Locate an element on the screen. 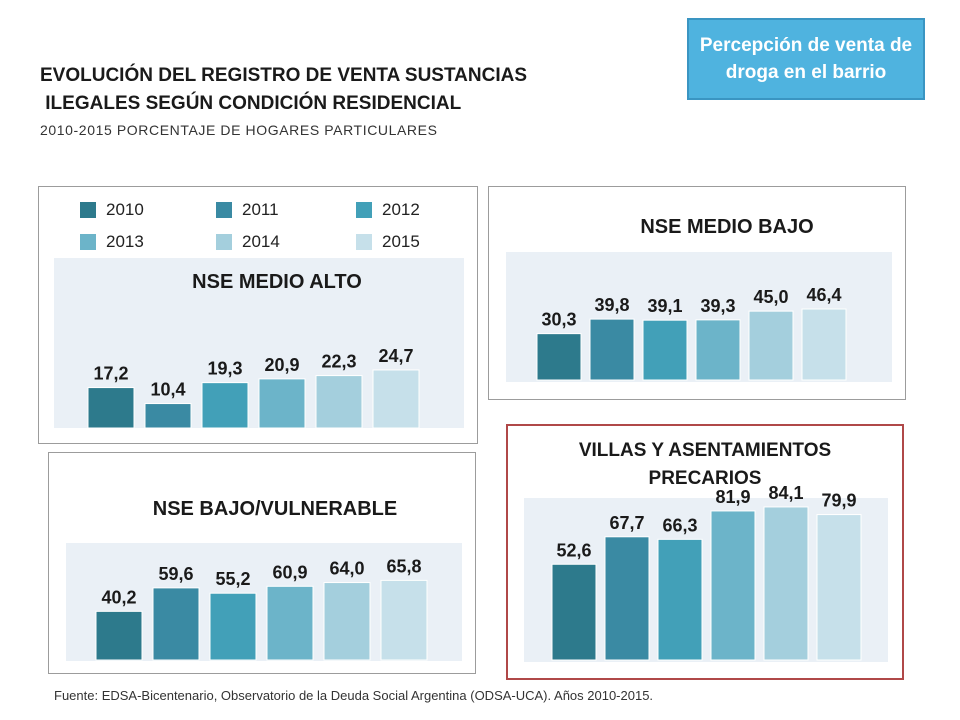  data-label: 67,7 is located at coordinates (626, 523).